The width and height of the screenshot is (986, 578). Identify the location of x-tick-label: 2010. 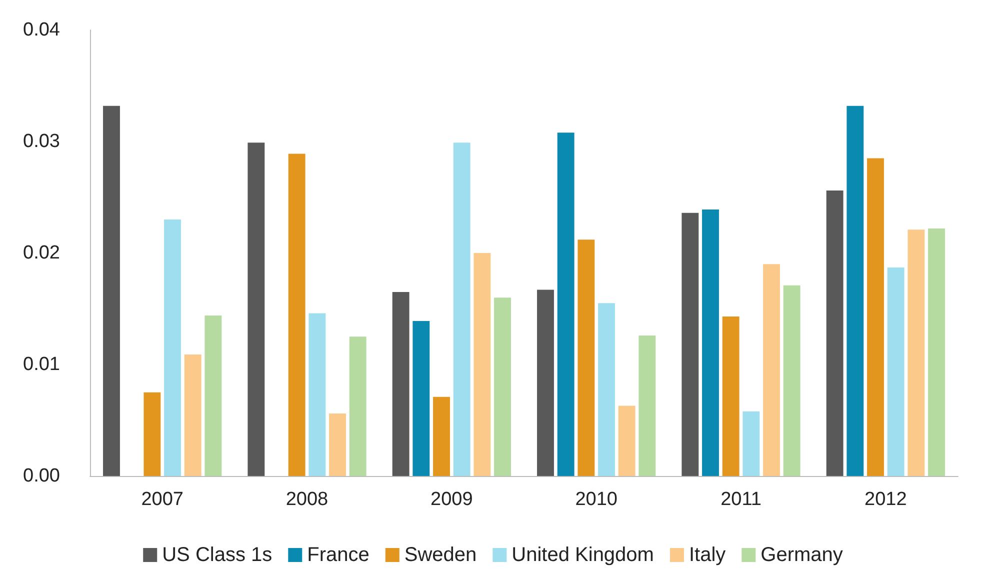
(596, 499).